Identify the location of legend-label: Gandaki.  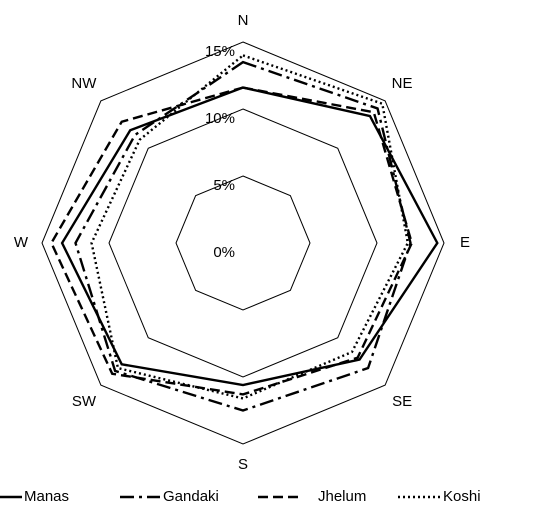
(191, 496).